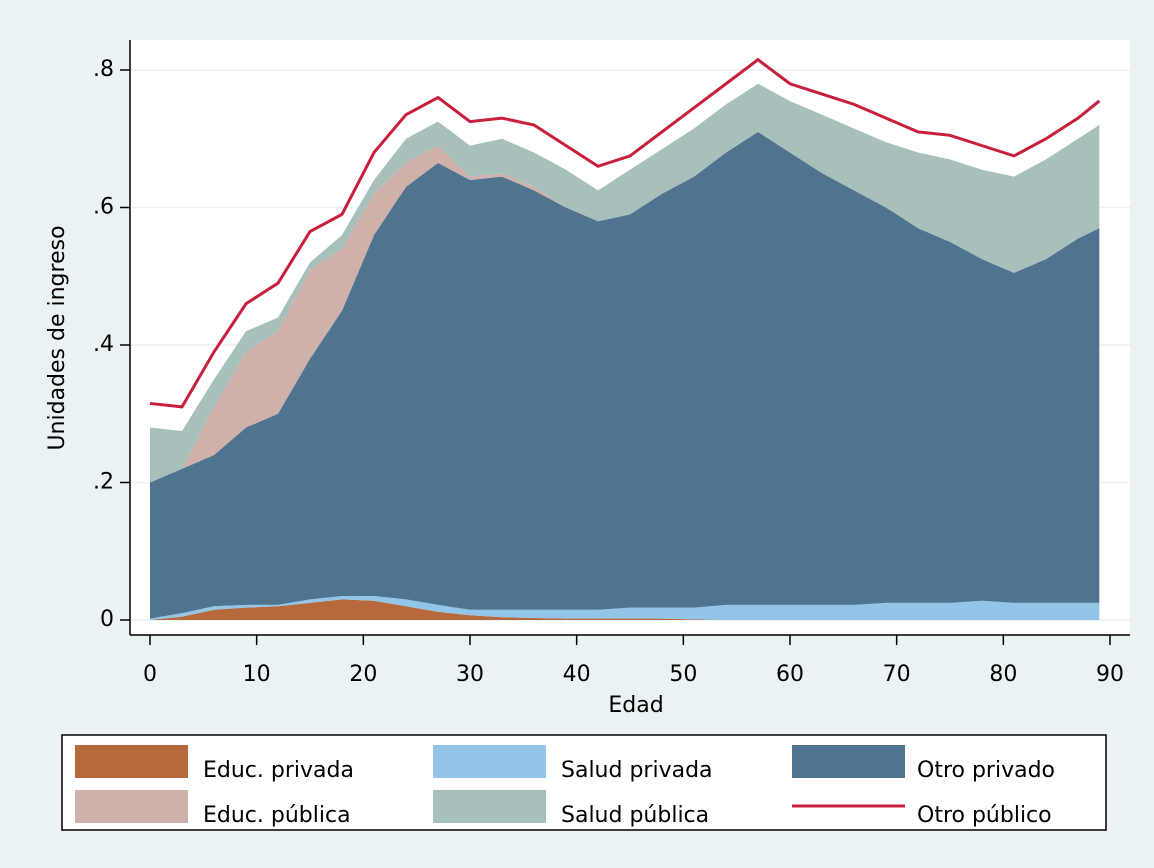 Image resolution: width=1154 pixels, height=868 pixels. What do you see at coordinates (1110, 674) in the screenshot?
I see `x-tick-label: 90` at bounding box center [1110, 674].